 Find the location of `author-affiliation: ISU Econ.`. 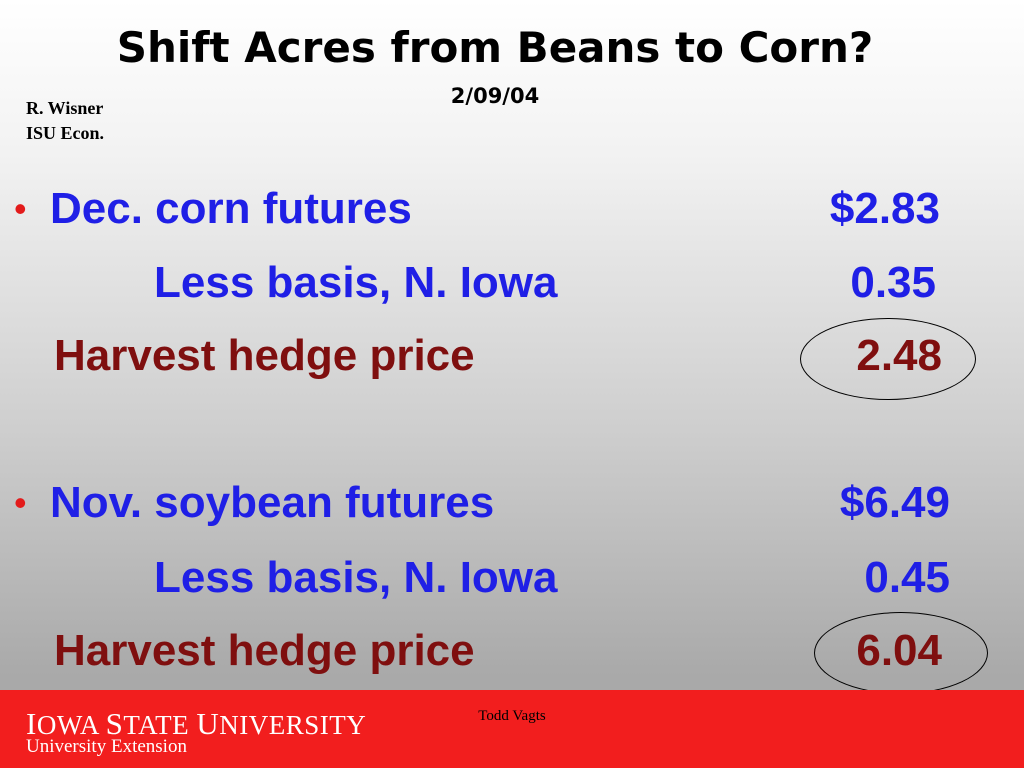

author-affiliation: ISU Econ. is located at coordinates (65, 133).